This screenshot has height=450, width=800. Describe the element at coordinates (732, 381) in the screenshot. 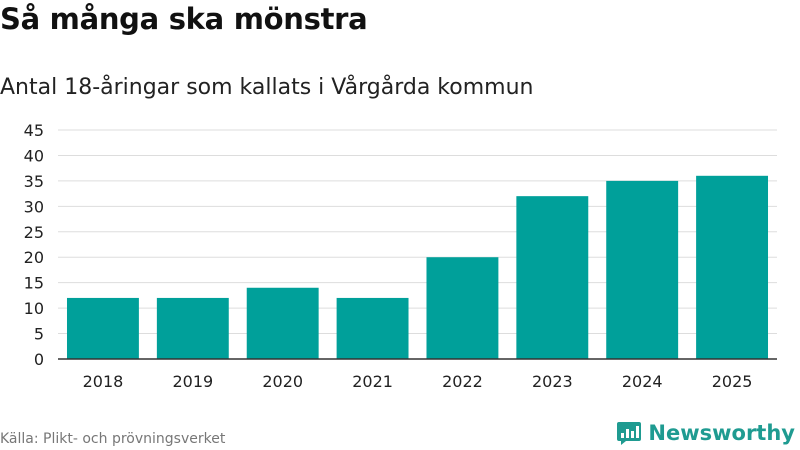

I see `x-tick-label: 2025` at that location.